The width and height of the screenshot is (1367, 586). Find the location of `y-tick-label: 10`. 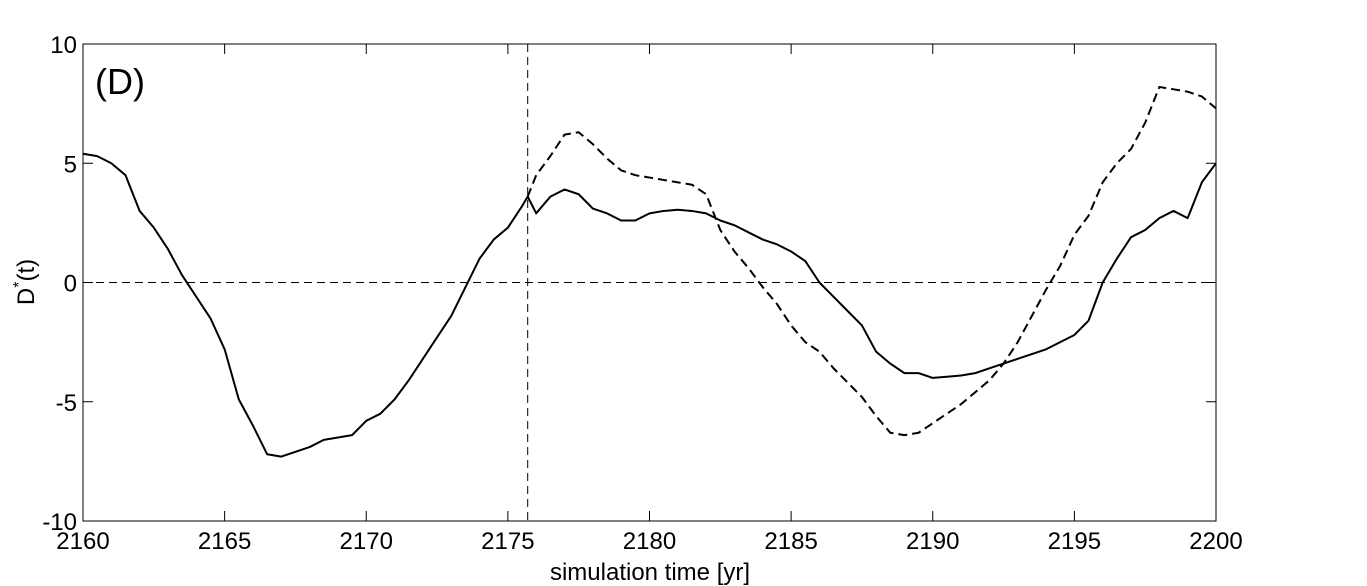

y-tick-label: 10 is located at coordinates (63, 45).